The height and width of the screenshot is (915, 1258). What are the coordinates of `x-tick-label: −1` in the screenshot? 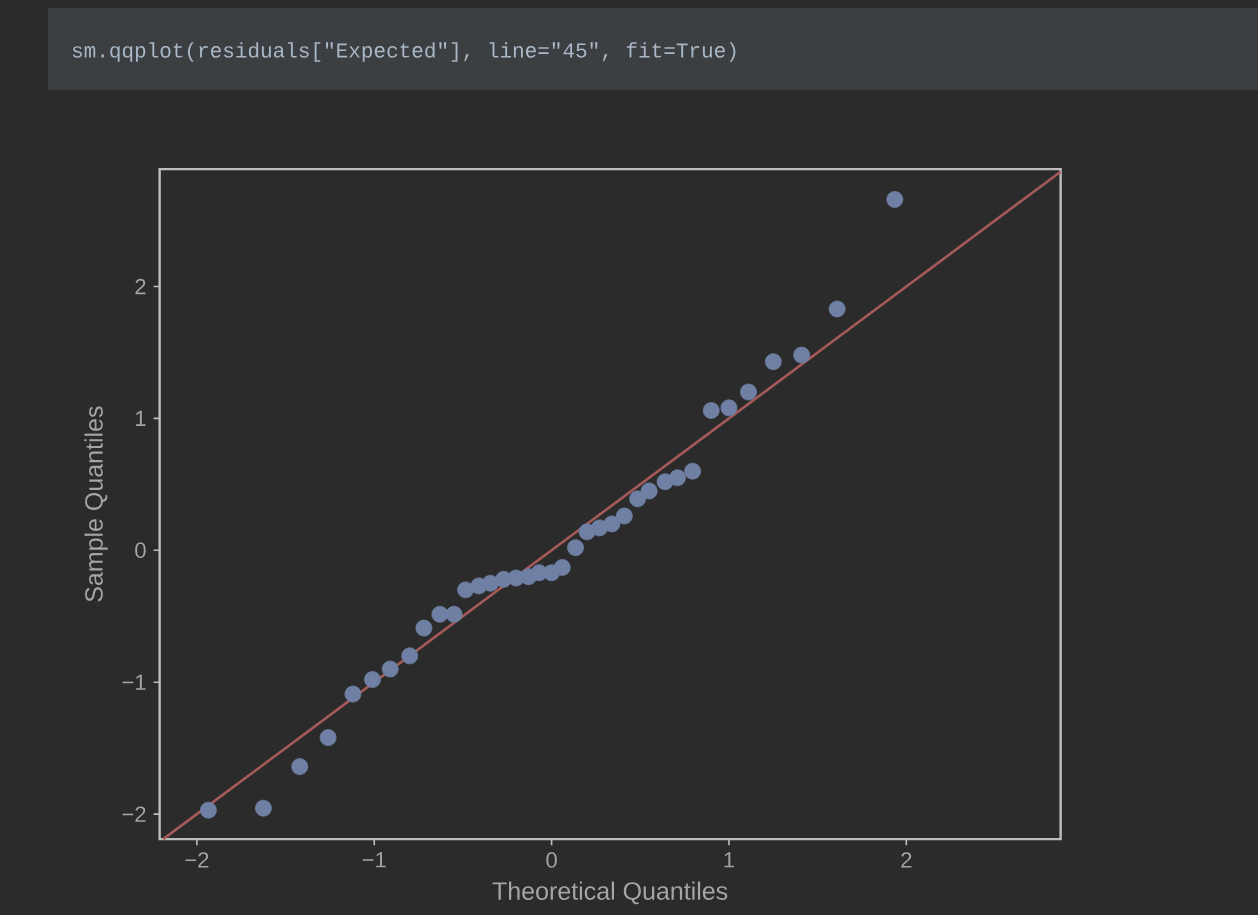 It's located at (374, 860).